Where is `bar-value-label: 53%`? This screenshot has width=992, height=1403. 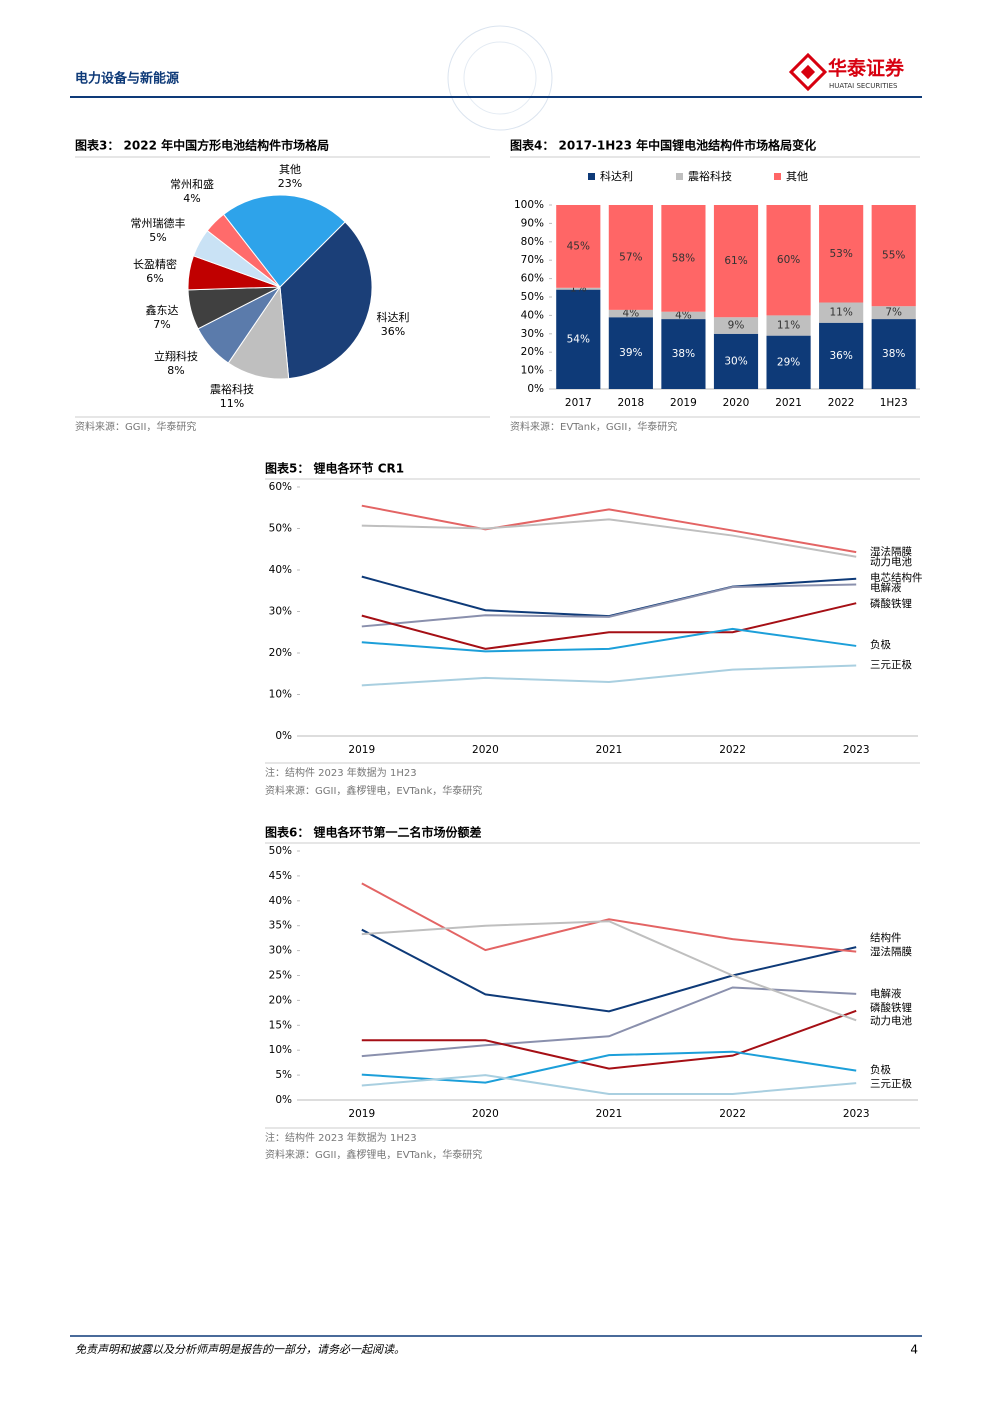
bar-value-label: 53% is located at coordinates (840, 254).